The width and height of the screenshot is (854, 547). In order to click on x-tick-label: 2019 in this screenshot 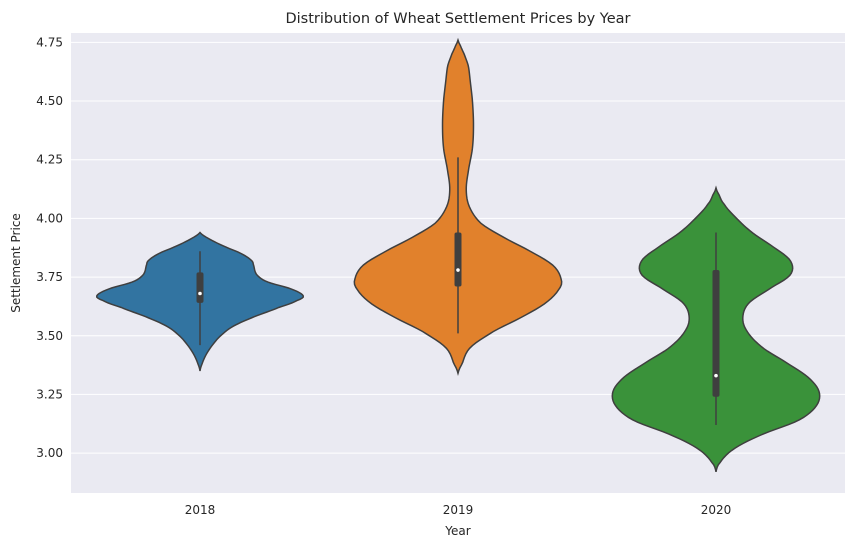, I will do `click(458, 510)`.